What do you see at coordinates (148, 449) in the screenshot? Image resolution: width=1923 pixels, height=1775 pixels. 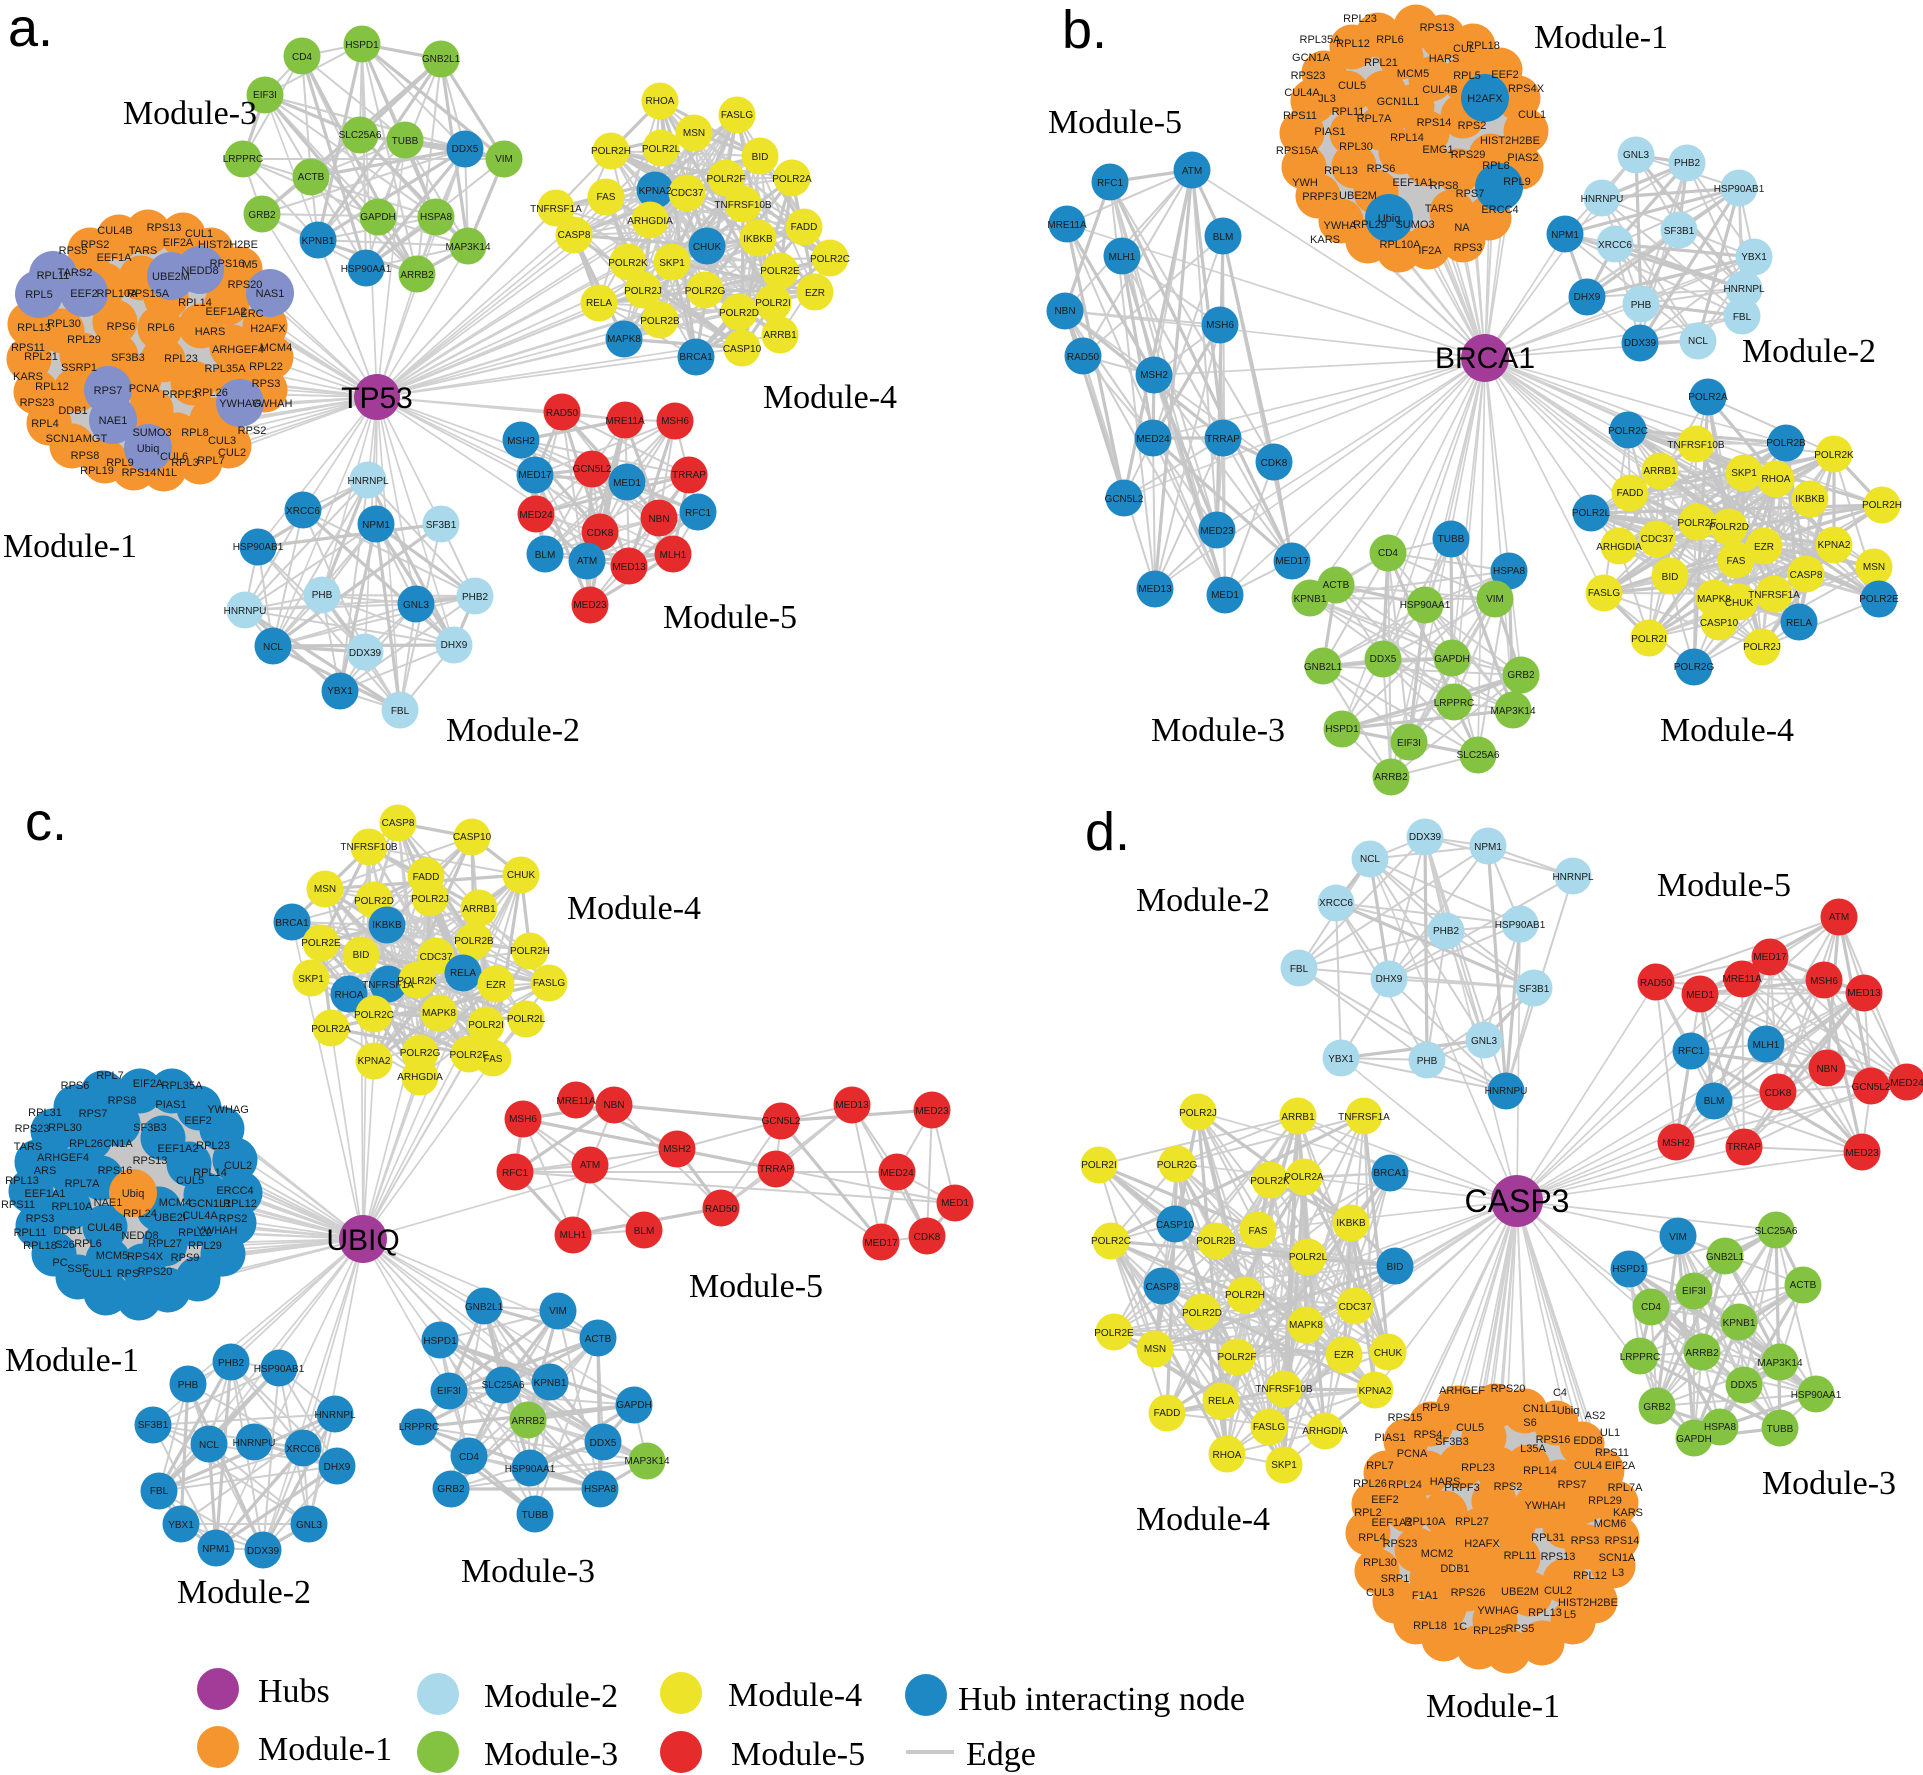 I see `svg-text: Ubiq` at bounding box center [148, 449].